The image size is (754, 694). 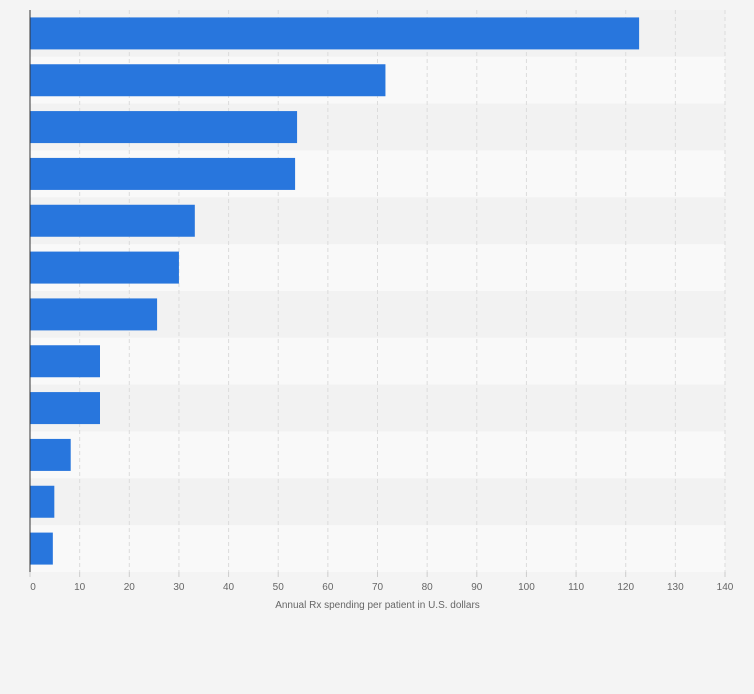 What do you see at coordinates (130, 587) in the screenshot?
I see `tick-label: 20` at bounding box center [130, 587].